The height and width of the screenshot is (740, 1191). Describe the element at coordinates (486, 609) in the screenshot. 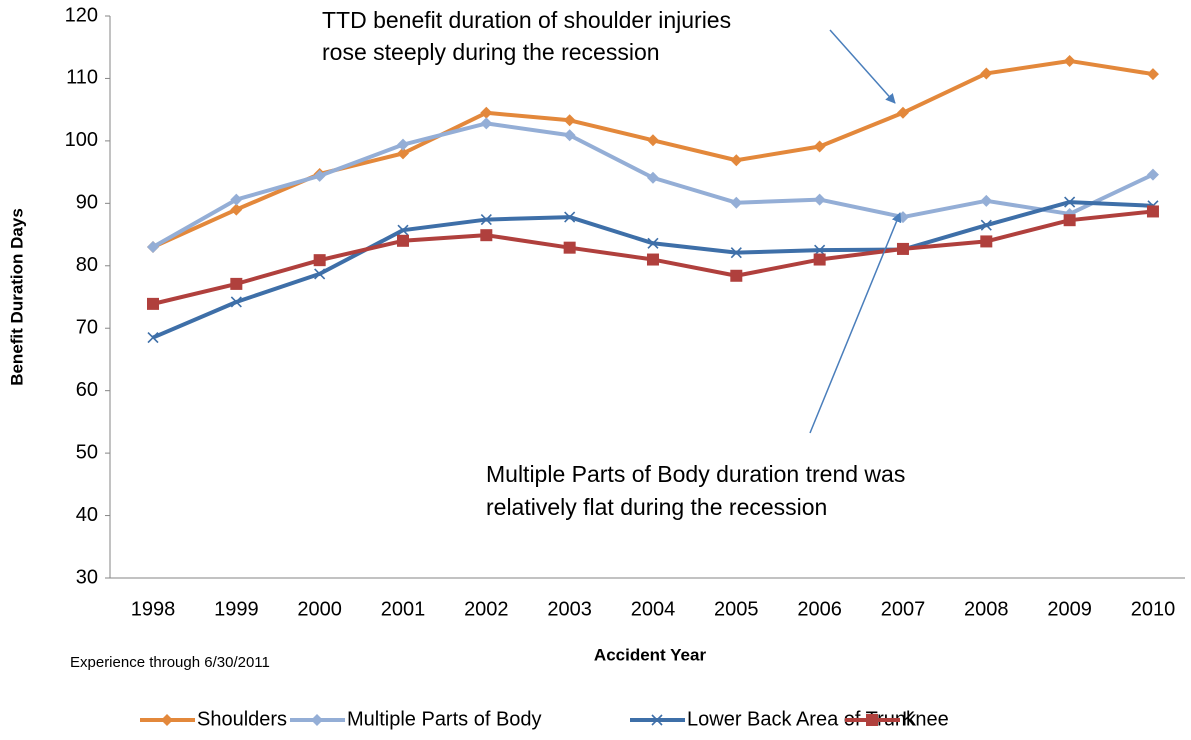

I see `x-tick-label: 2002` at that location.